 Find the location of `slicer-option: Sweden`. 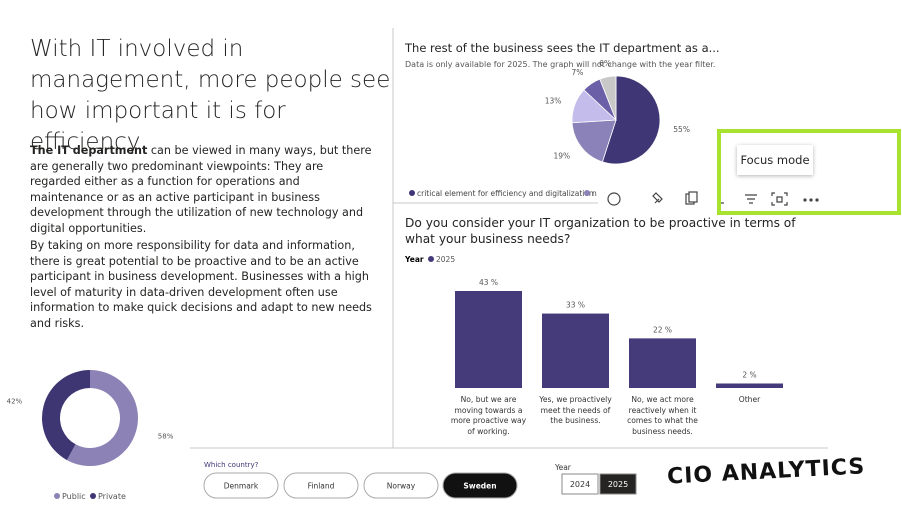

slicer-option: Sweden is located at coordinates (479, 486).